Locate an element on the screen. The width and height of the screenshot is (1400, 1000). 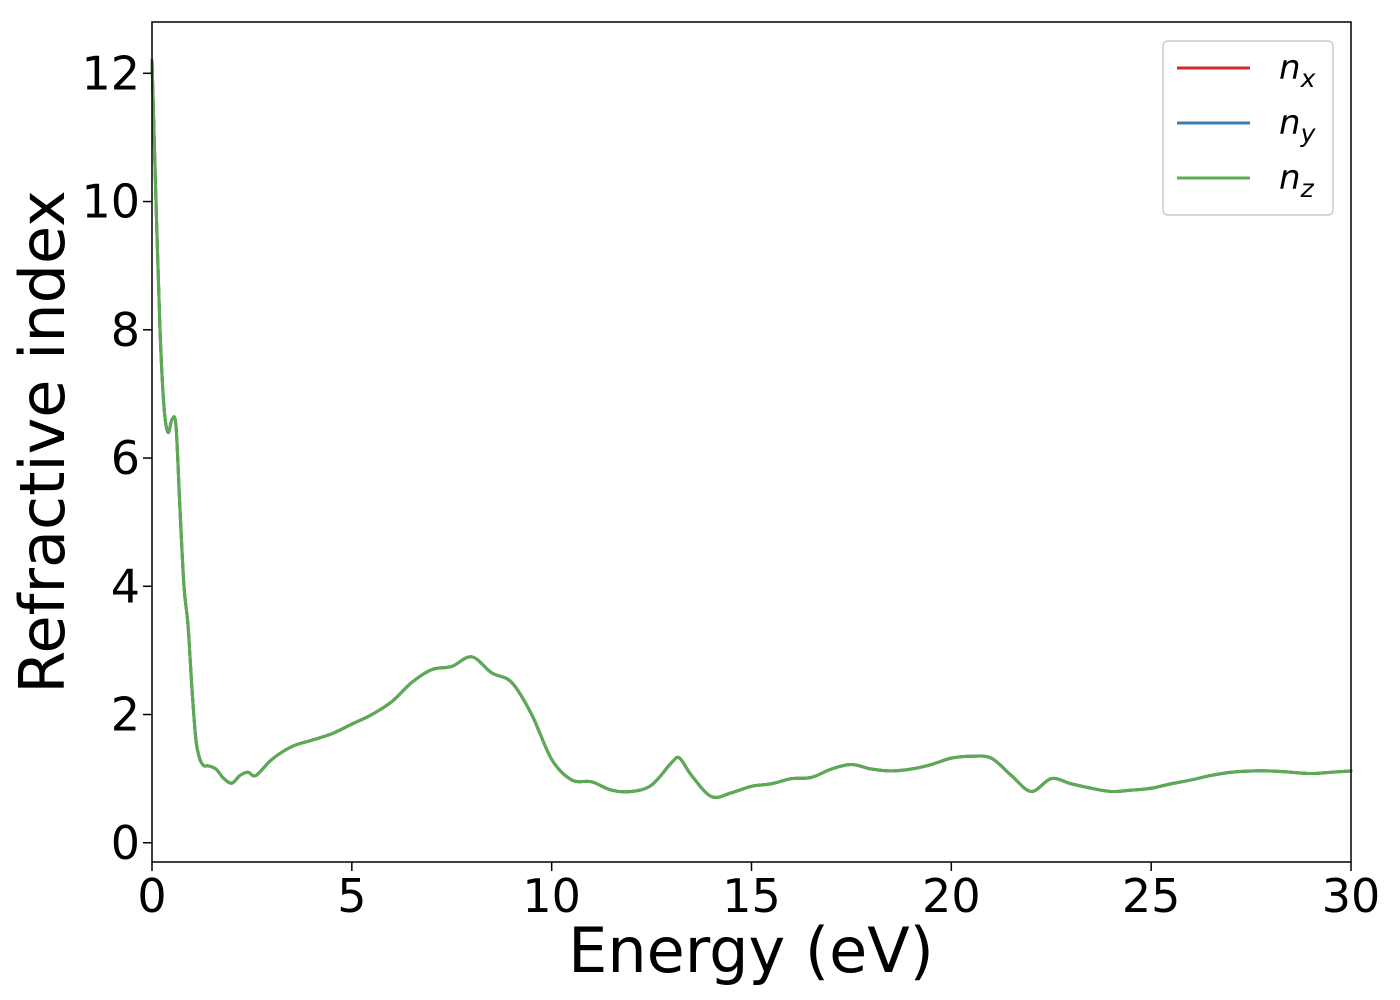
x-tick-label: 25 is located at coordinates (1151, 896).